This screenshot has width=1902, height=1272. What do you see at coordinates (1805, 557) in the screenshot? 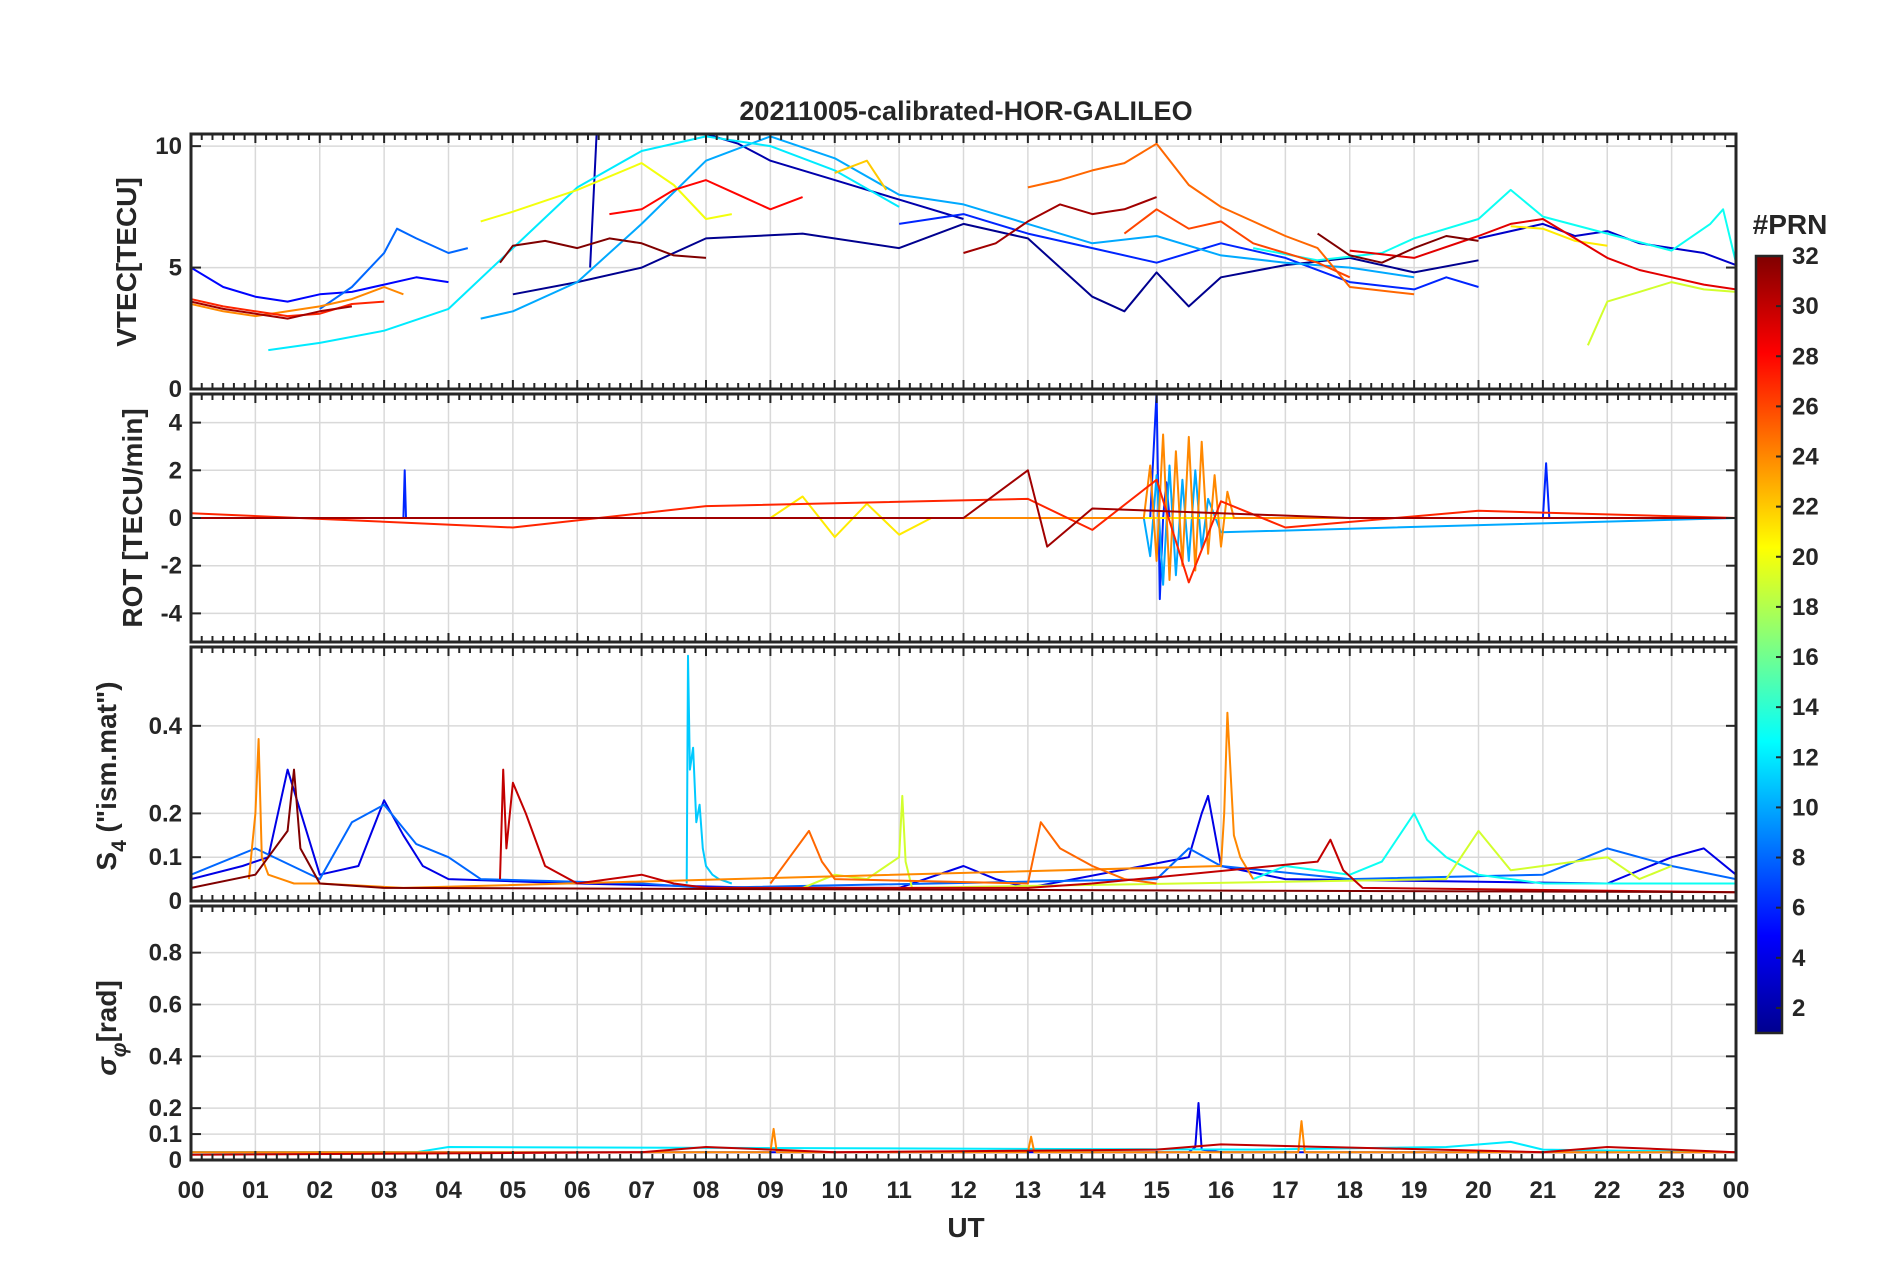
I see `colorbar-tick-label: 20` at bounding box center [1805, 557].